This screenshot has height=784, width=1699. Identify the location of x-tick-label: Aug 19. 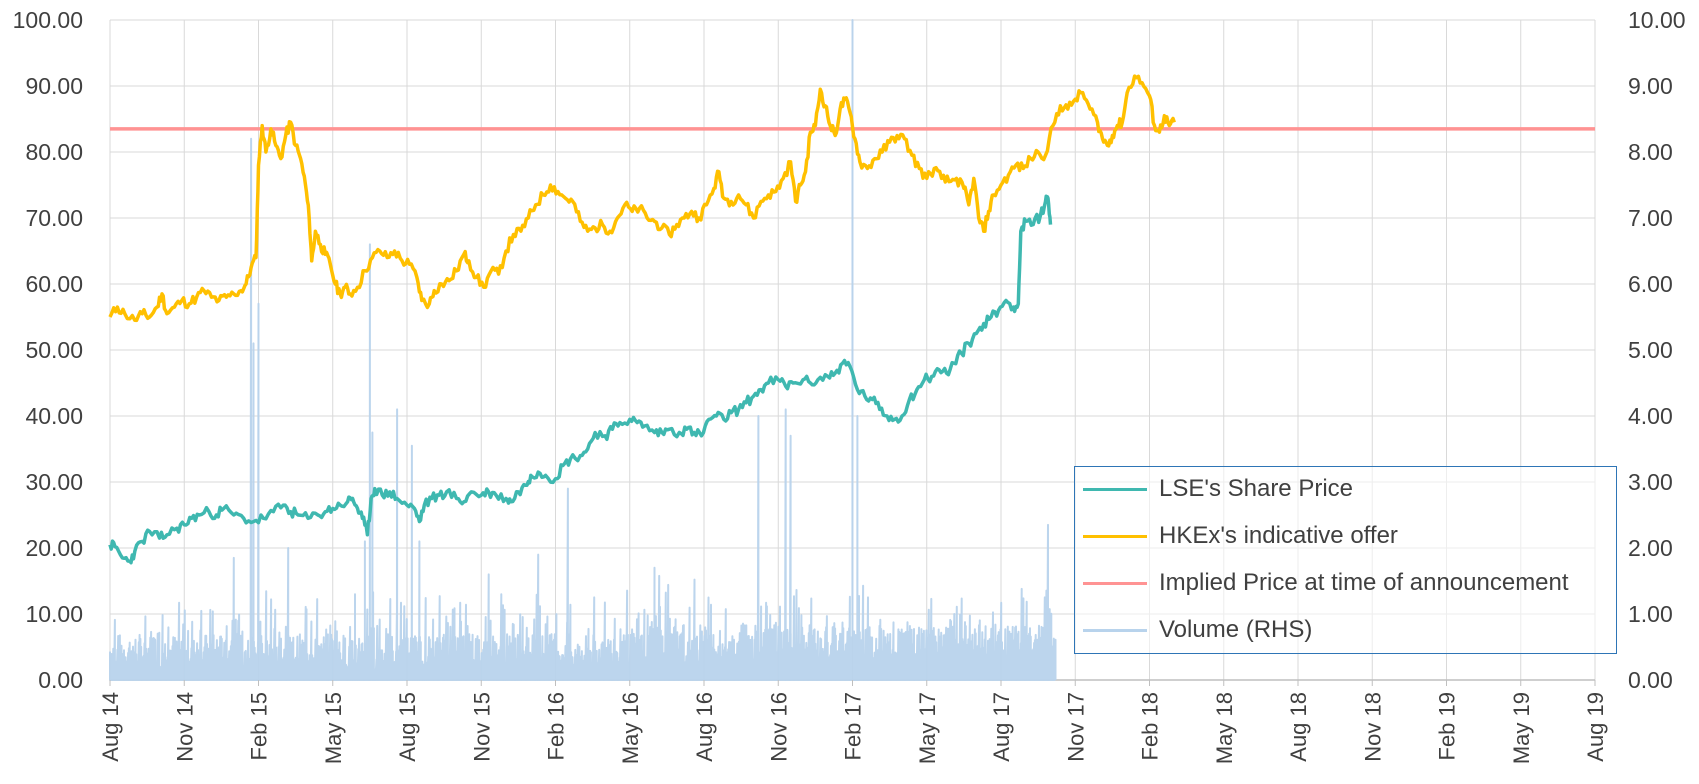
(1595, 727).